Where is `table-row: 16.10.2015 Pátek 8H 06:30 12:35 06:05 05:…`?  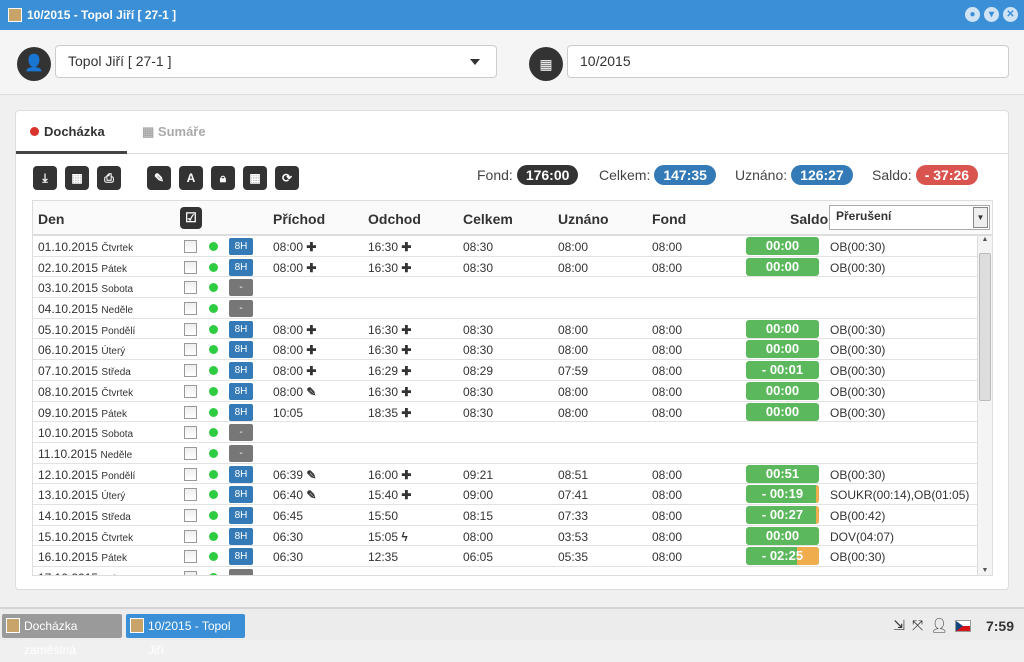 table-row: 16.10.2015 Pátek 8H 06:30 12:35 06:05 05:… is located at coordinates (505, 556).